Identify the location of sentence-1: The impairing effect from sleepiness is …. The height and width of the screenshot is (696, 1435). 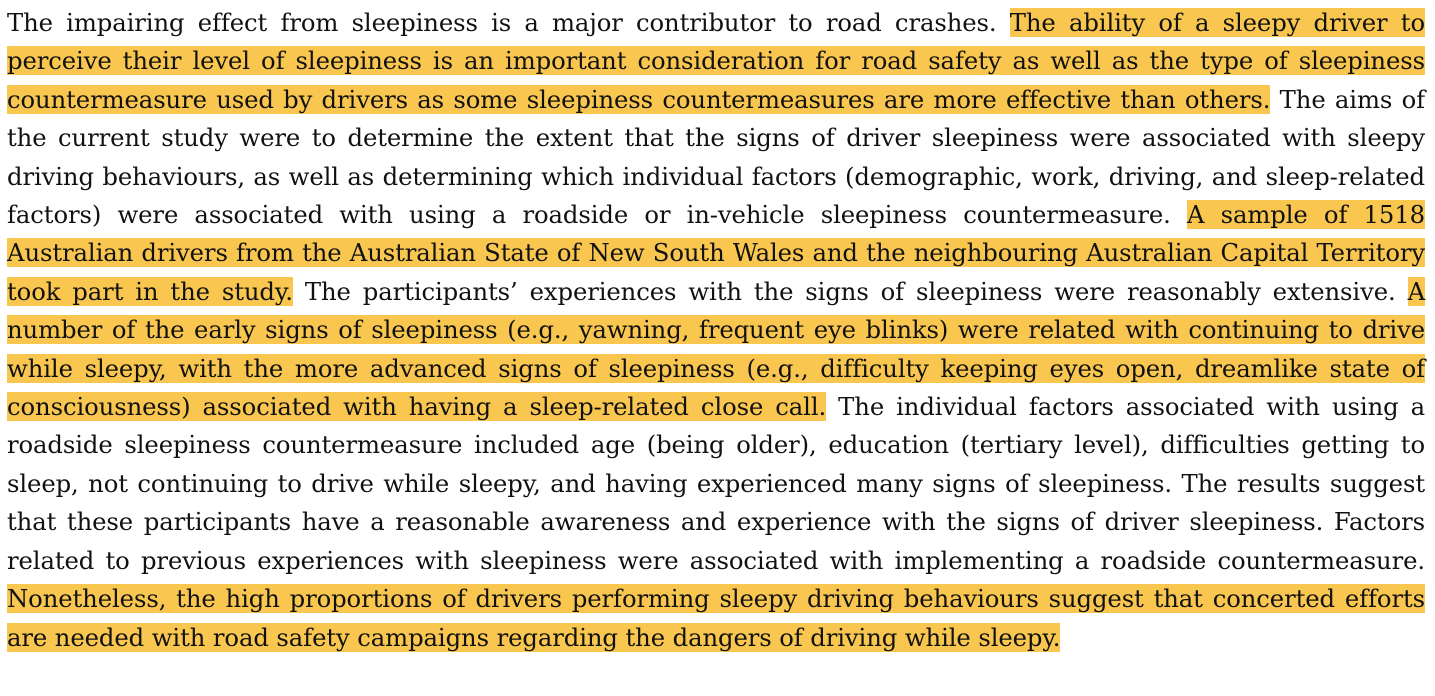
(502, 22).